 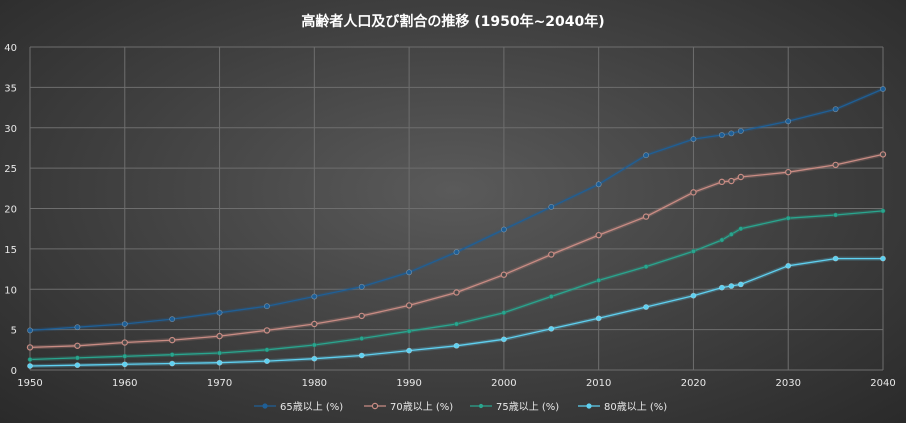 What do you see at coordinates (10, 129) in the screenshot?
I see `y-tick-label: 30` at bounding box center [10, 129].